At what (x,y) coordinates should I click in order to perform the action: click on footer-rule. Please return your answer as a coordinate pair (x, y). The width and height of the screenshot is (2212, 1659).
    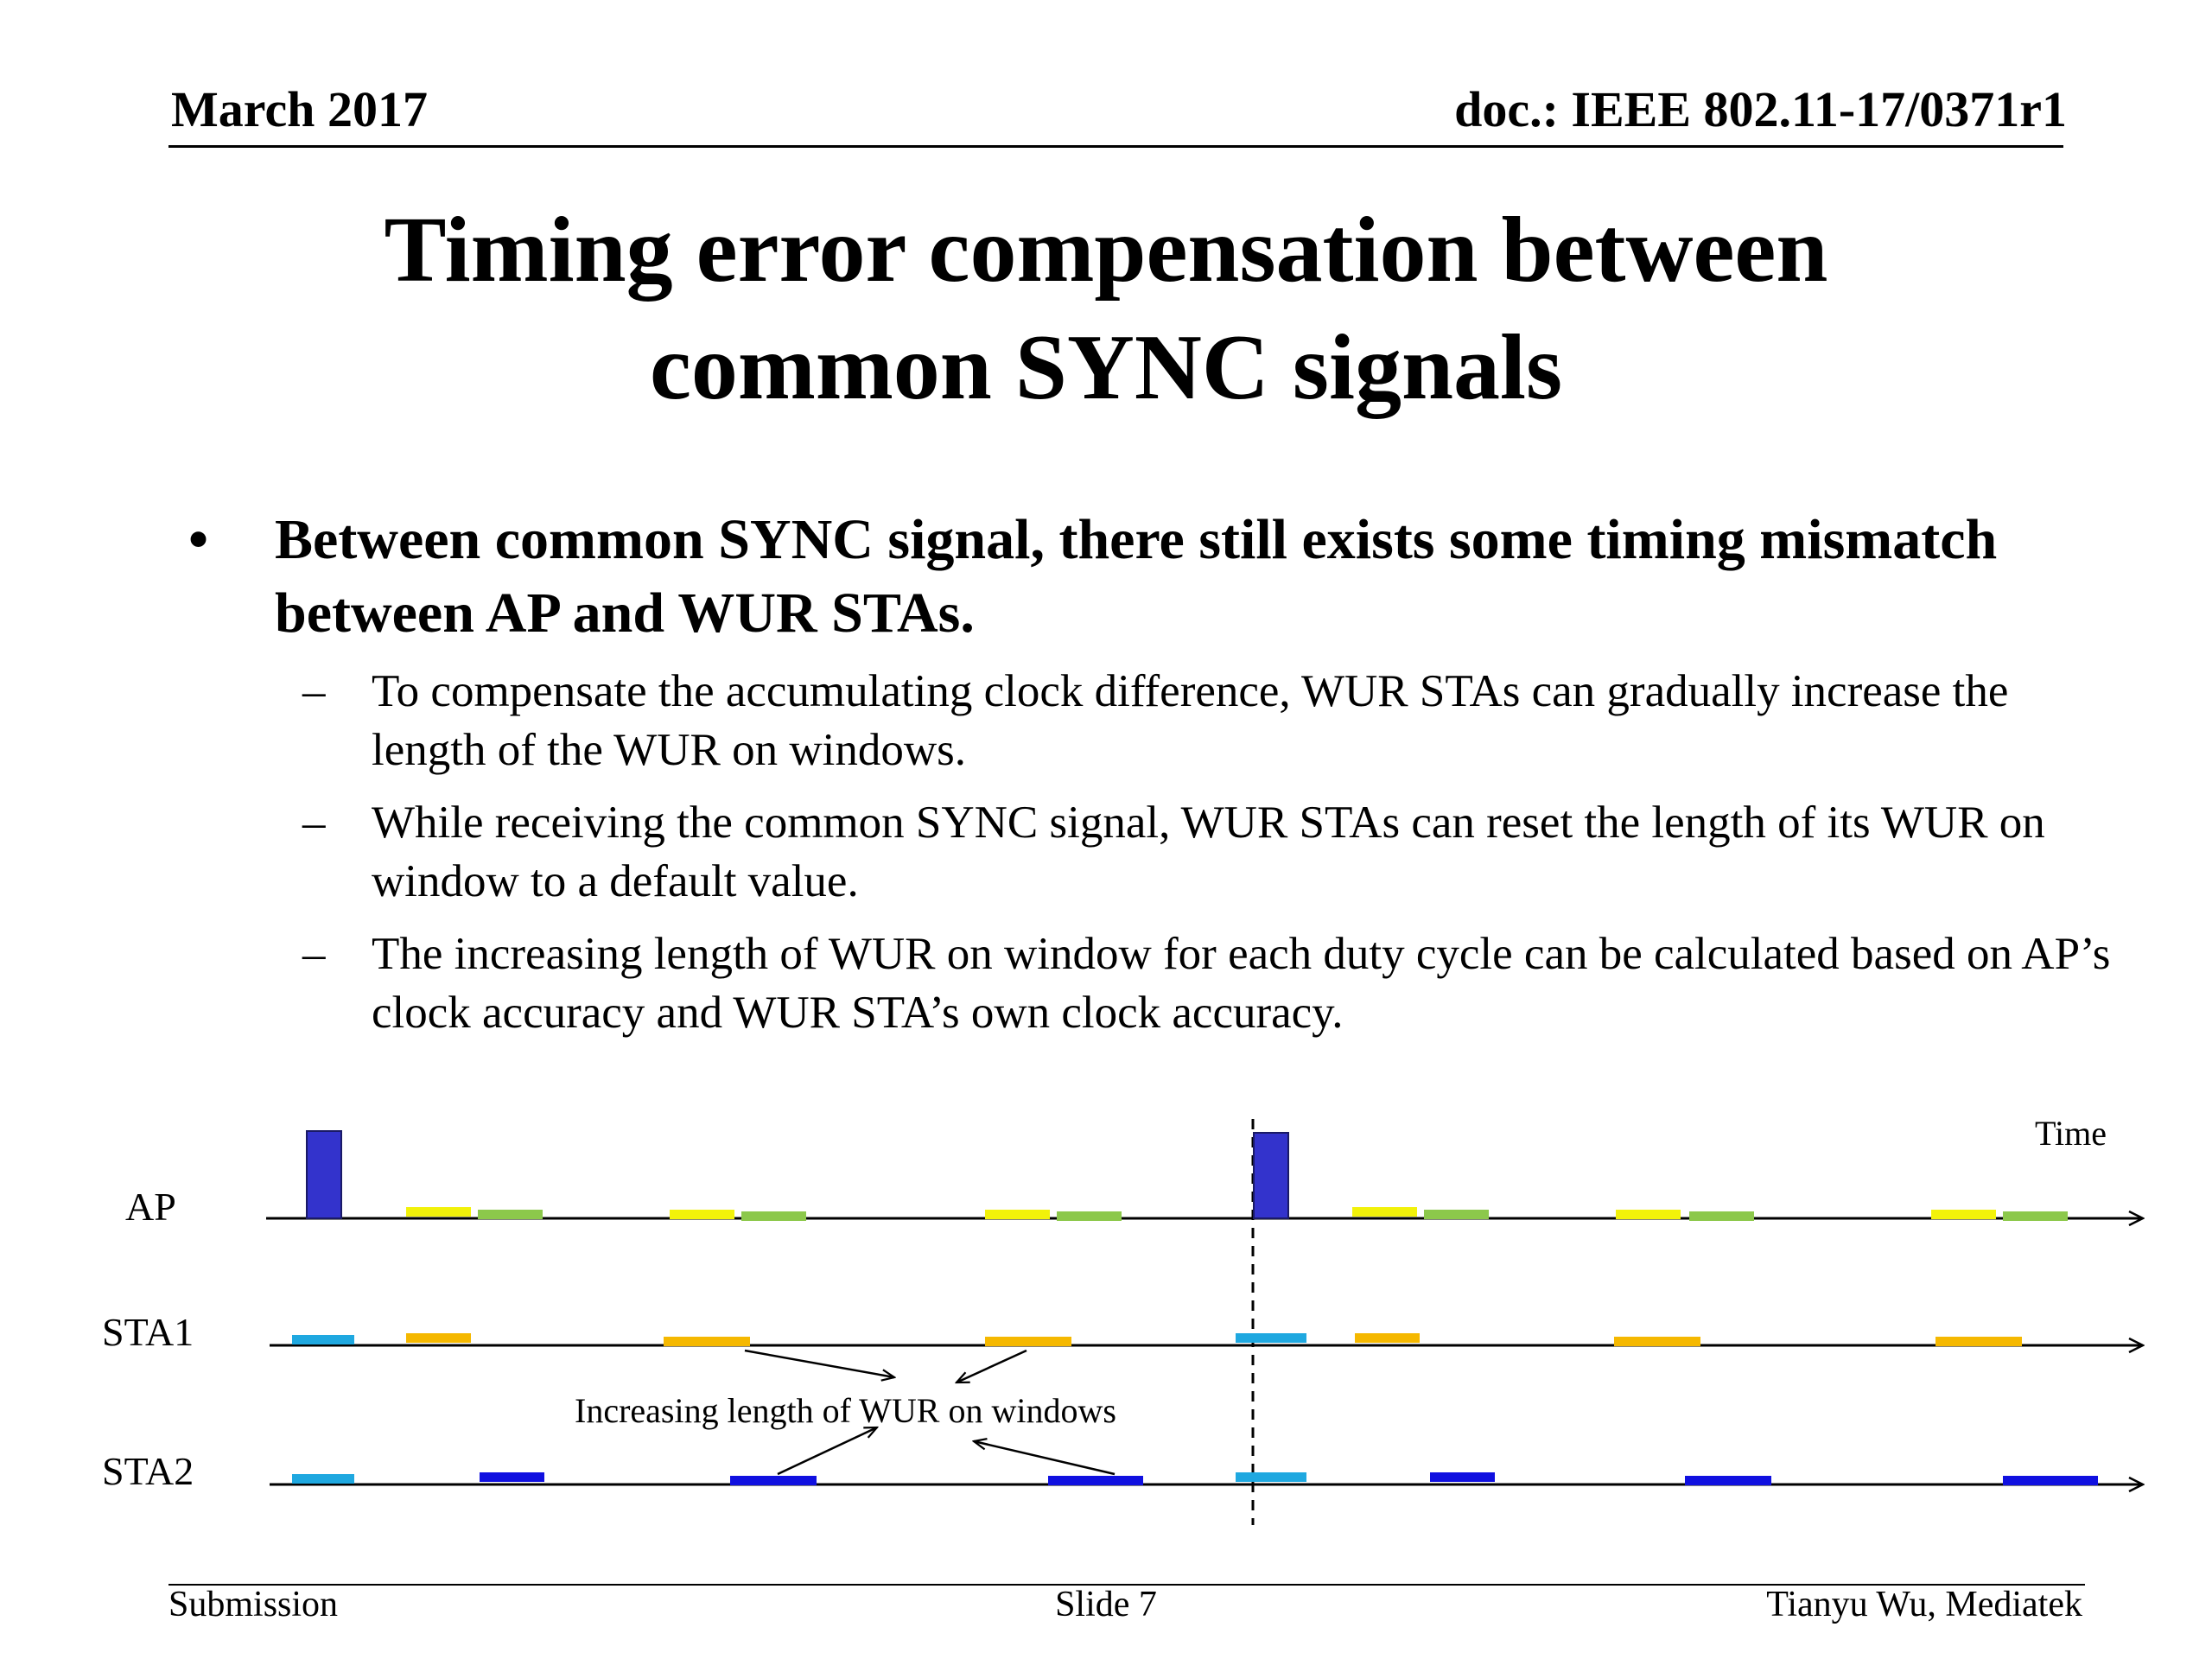
    Looking at the image, I should click on (1126, 1585).